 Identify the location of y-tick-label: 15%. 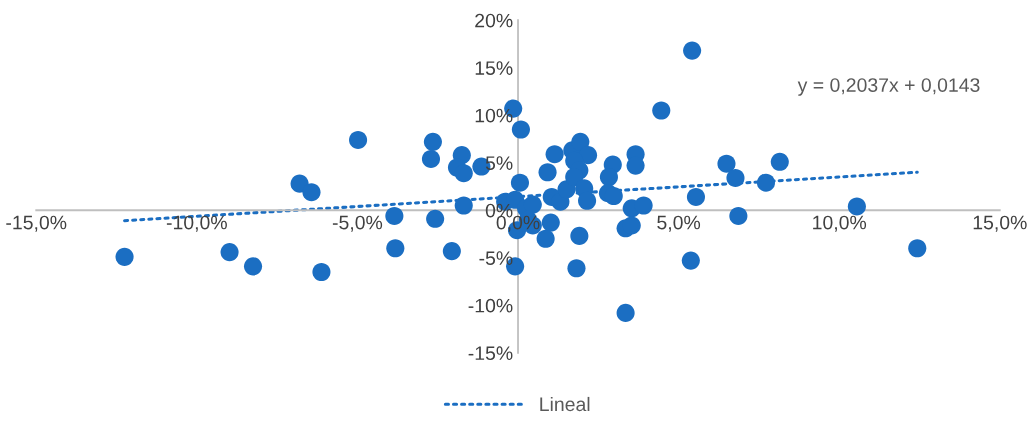
(494, 68).